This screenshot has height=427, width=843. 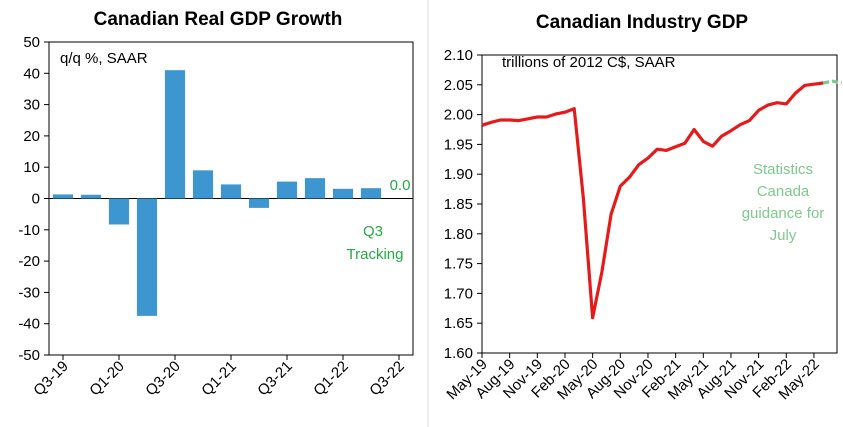 I want to click on right-y-tick-label: 1.95, so click(x=458, y=144).